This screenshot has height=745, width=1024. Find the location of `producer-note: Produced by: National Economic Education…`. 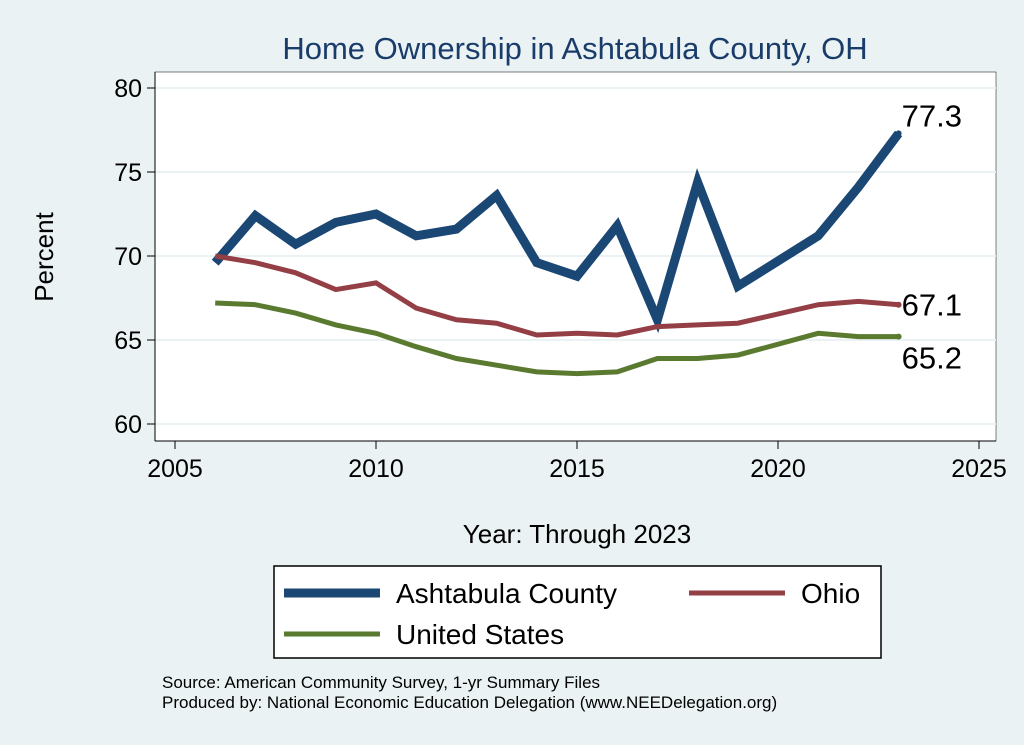

producer-note: Produced by: National Economic Education… is located at coordinates (469, 702).